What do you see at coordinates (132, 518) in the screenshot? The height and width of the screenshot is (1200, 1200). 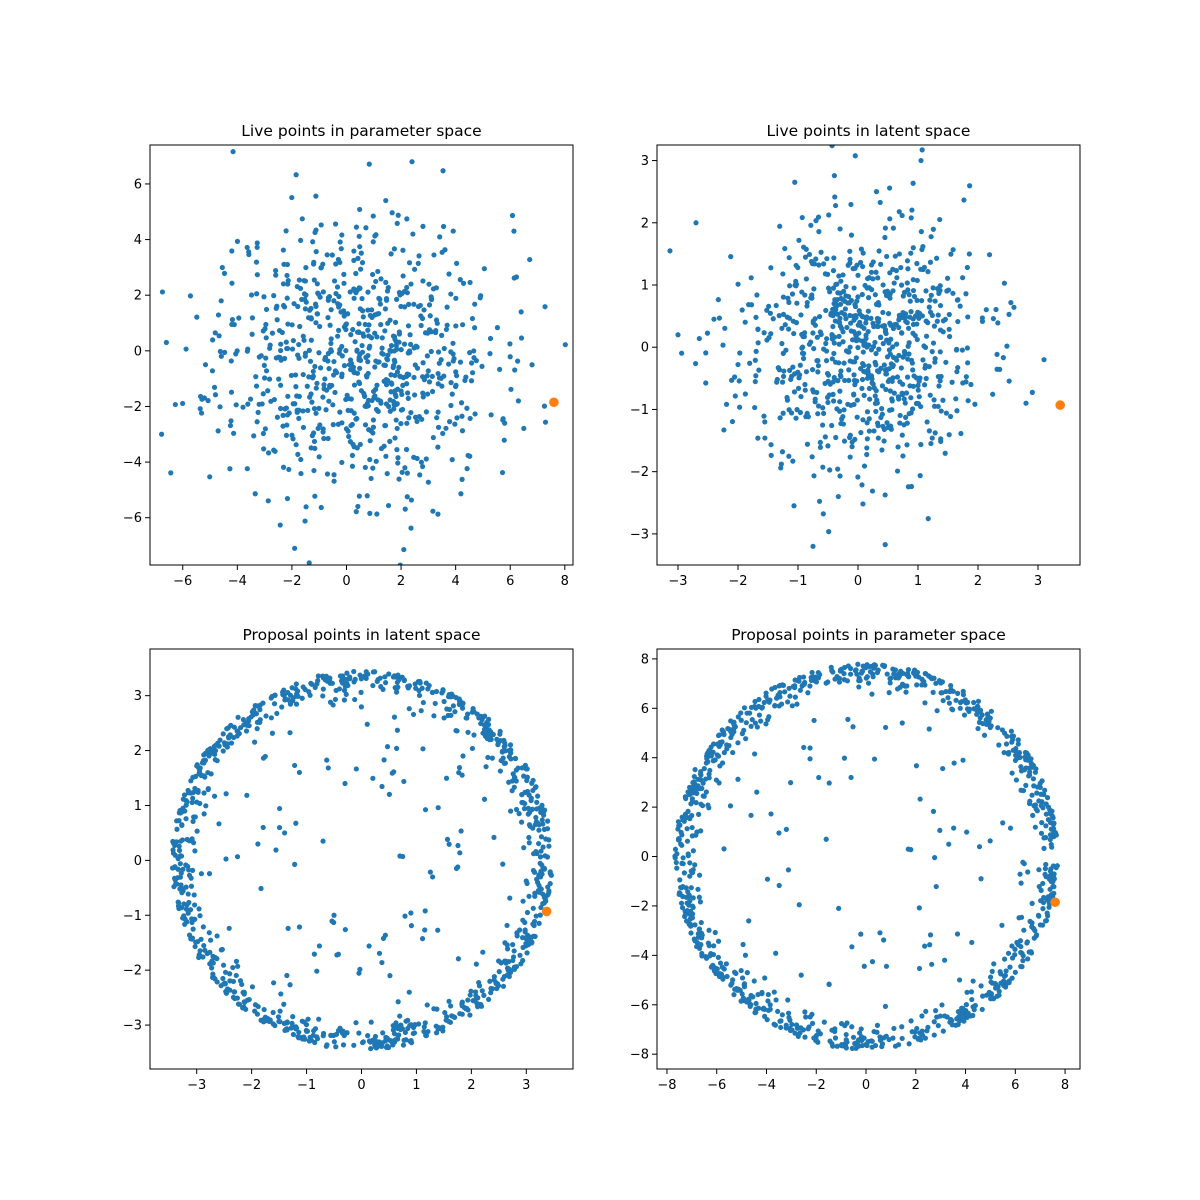 I see `y-tick-label: −6` at bounding box center [132, 518].